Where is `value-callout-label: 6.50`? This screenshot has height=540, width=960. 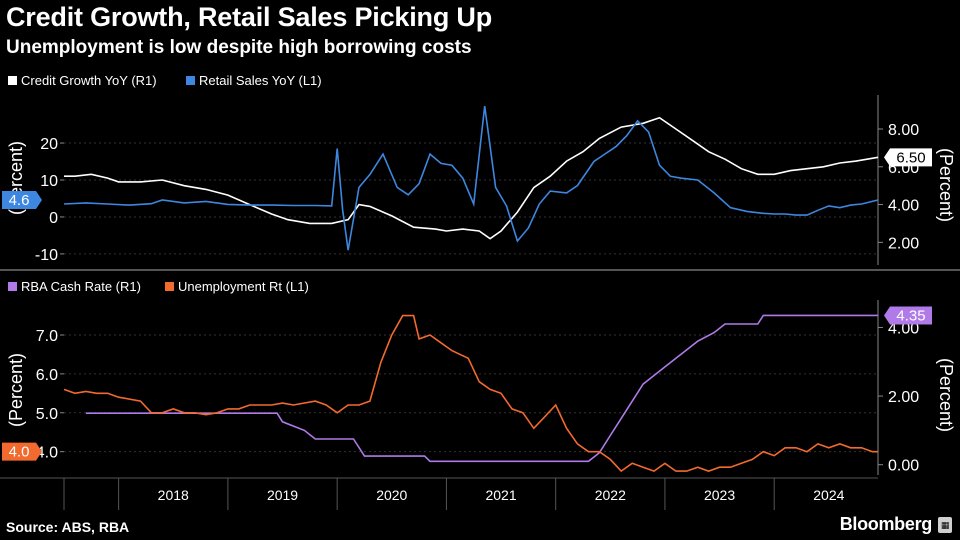 value-callout-label: 6.50 is located at coordinates (910, 157).